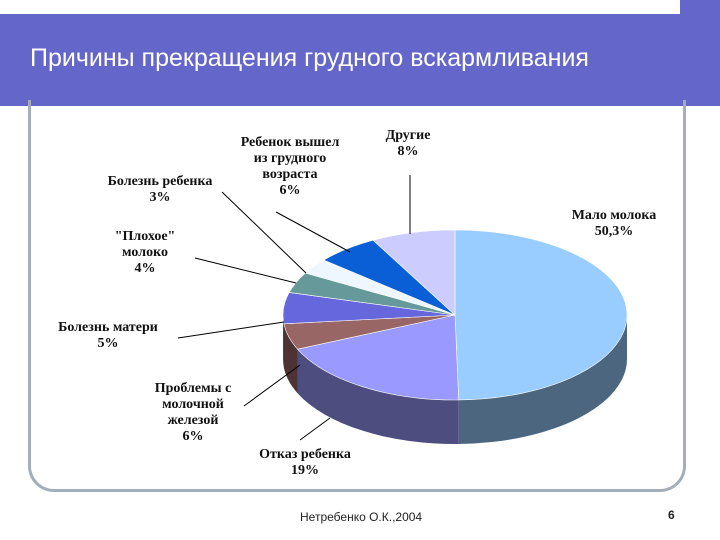 The image size is (720, 540). Describe the element at coordinates (290, 142) in the screenshot. I see `slice-label-line: Ребенок вышел` at that location.